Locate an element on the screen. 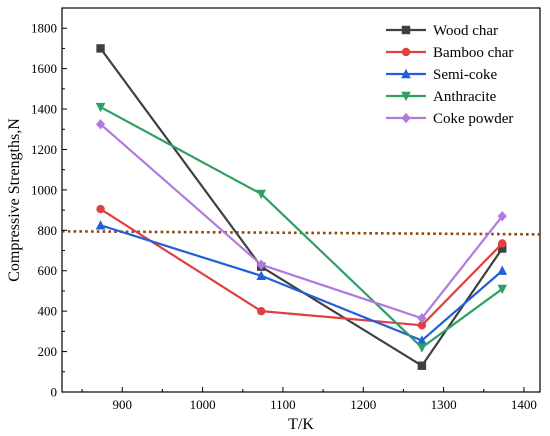  y-tick-label: 200 is located at coordinates (48, 351).